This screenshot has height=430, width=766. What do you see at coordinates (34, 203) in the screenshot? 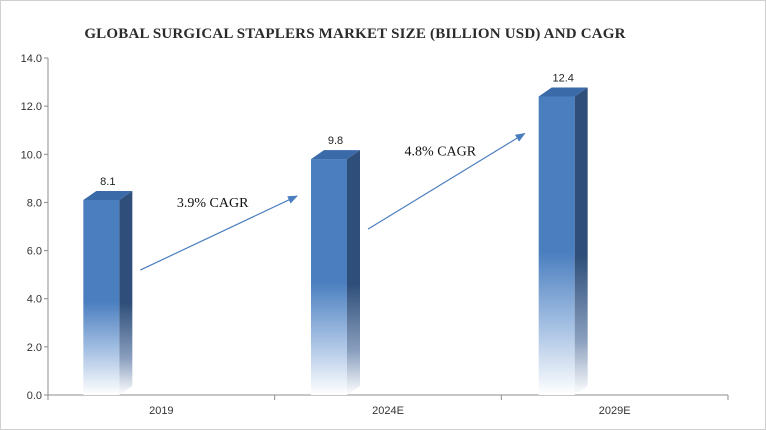
I see `y-tick-label: 8.0` at bounding box center [34, 203].